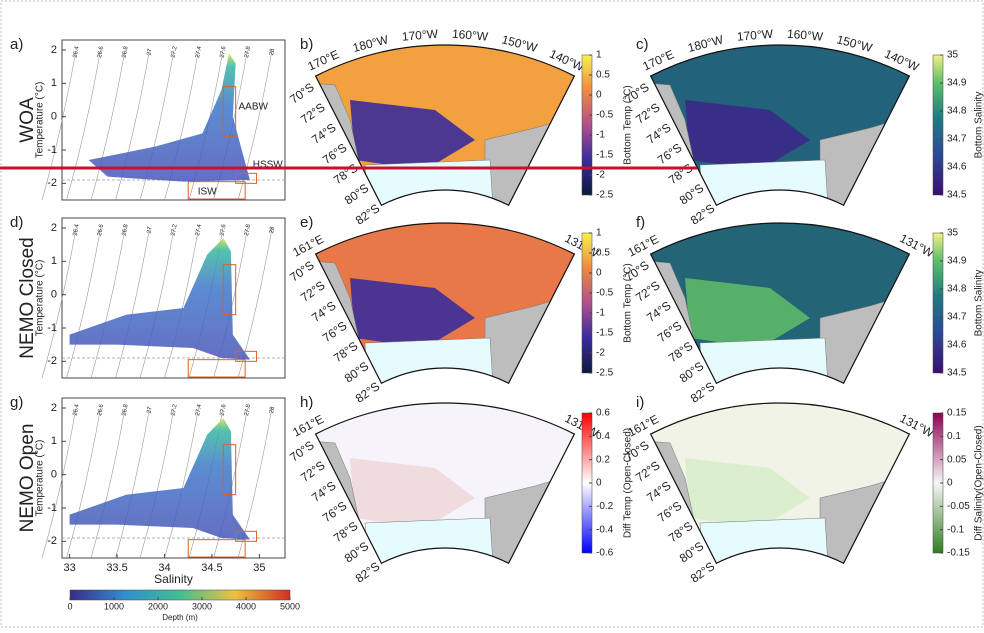  What do you see at coordinates (600, 313) in the screenshot?
I see `colorbar-tick-label: -1` at bounding box center [600, 313].